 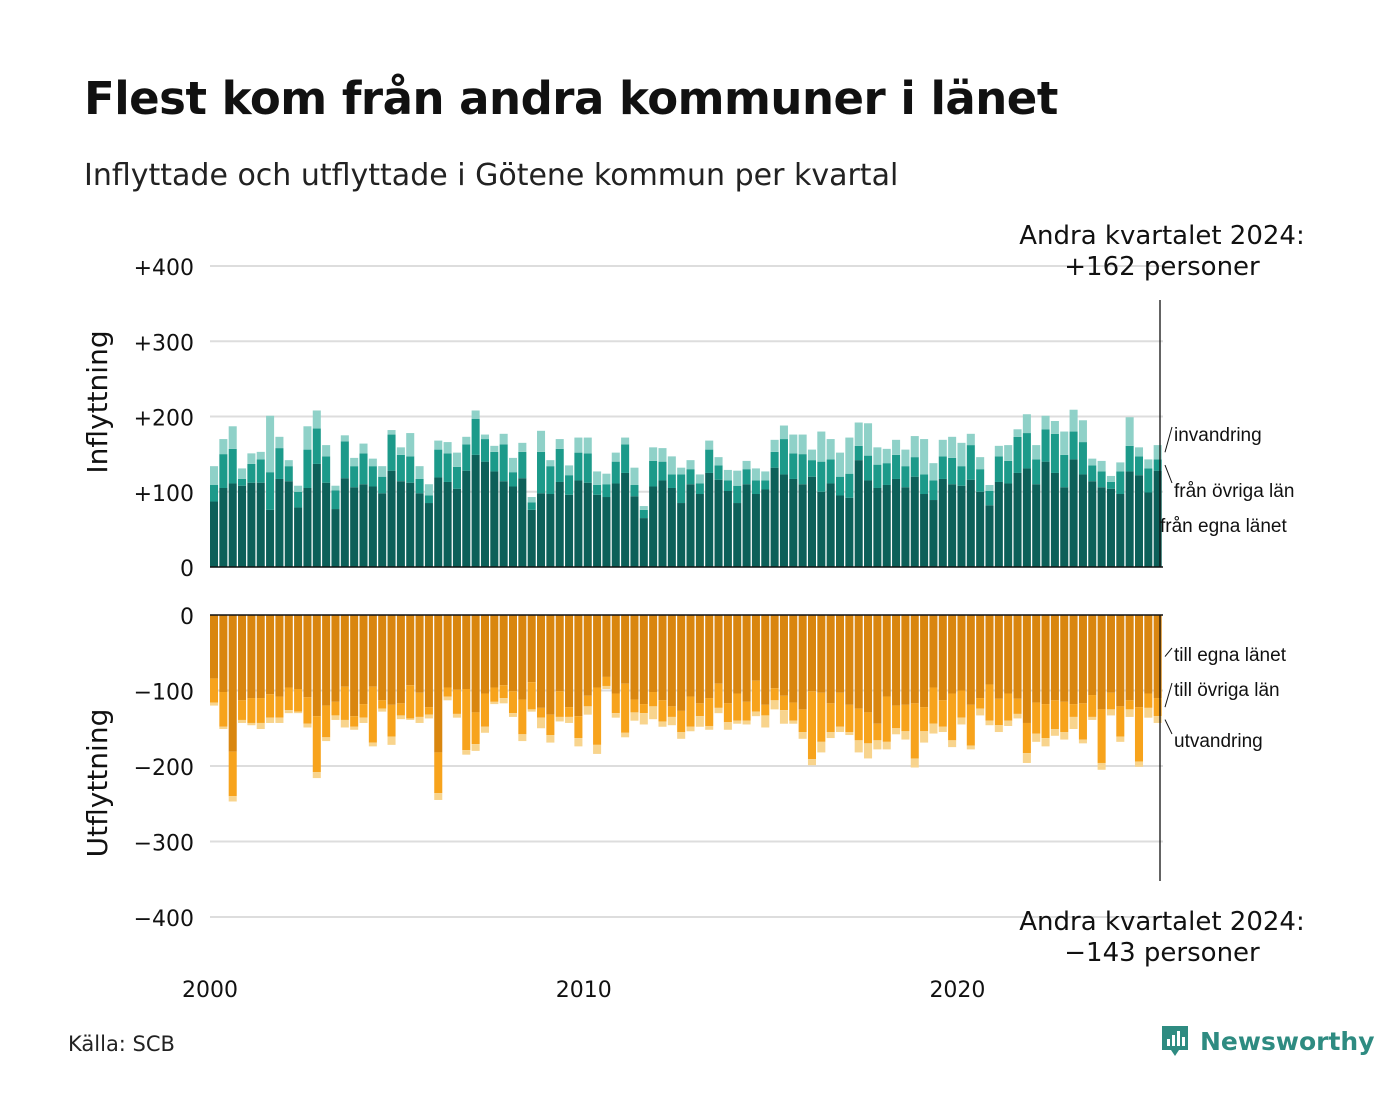 What do you see at coordinates (164, 693) in the screenshot?
I see `y-tick-label: −100` at bounding box center [164, 693].